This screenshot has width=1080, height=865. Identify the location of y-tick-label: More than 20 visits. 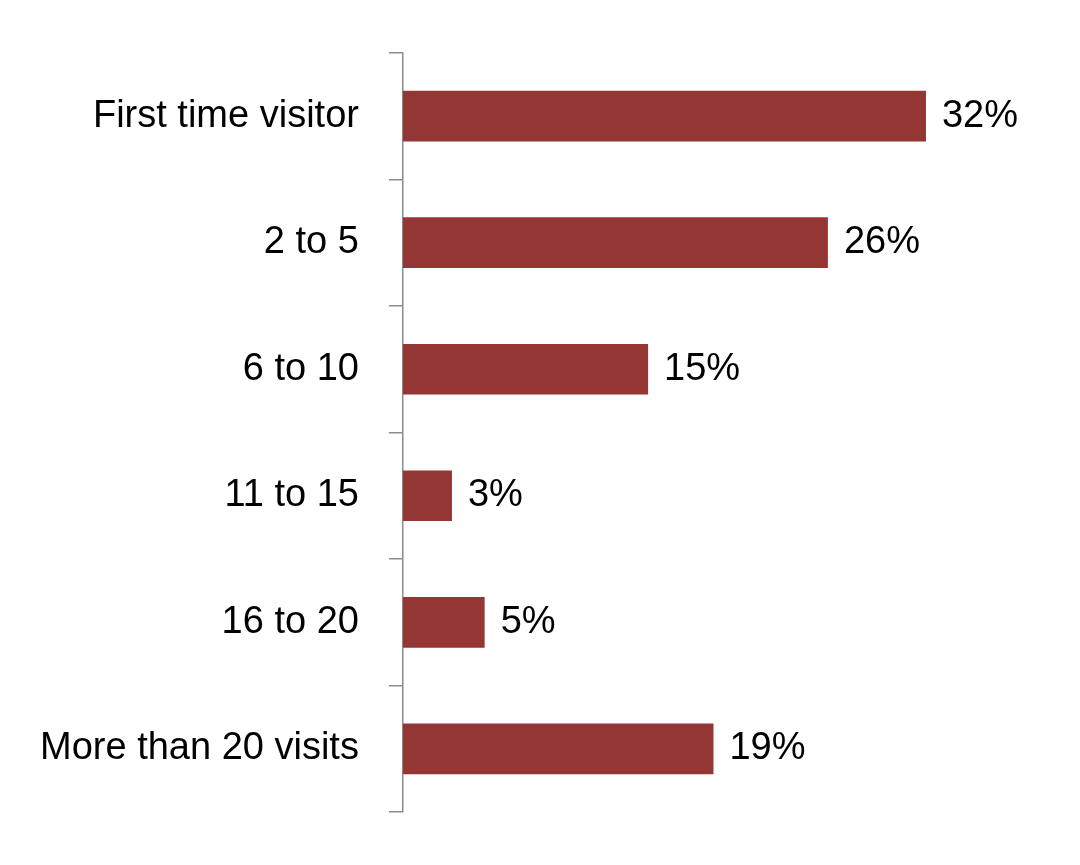
(199, 746).